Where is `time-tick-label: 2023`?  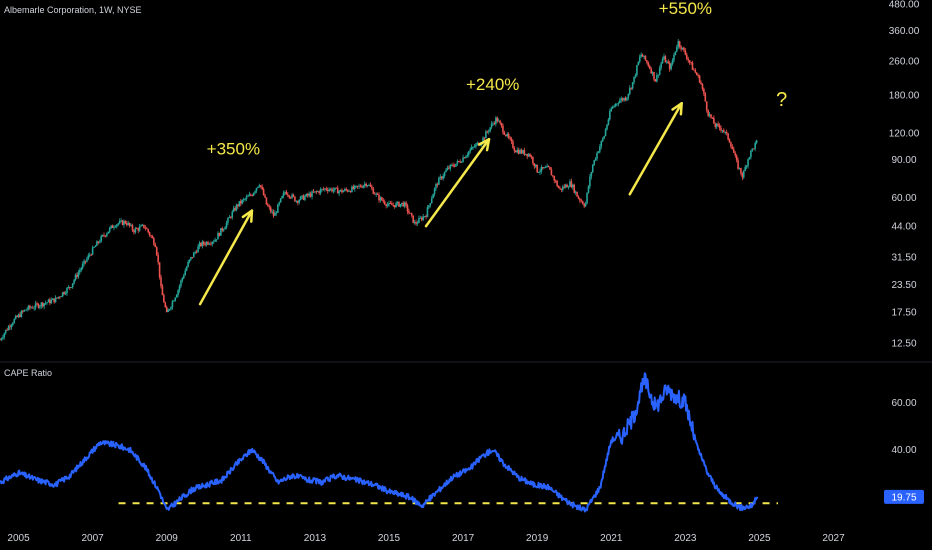 time-tick-label: 2023 is located at coordinates (685, 538).